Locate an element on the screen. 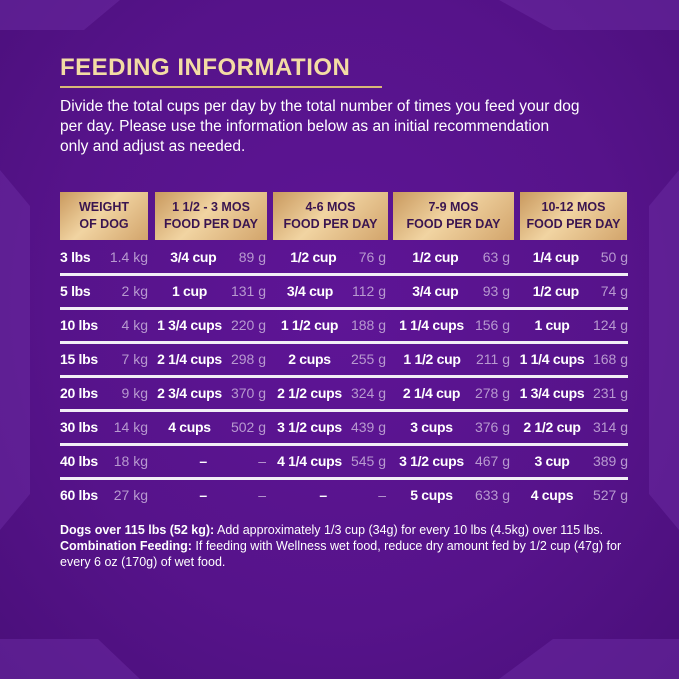 This screenshot has height=679, width=679. weight-kg: 4 kg is located at coordinates (134, 325).